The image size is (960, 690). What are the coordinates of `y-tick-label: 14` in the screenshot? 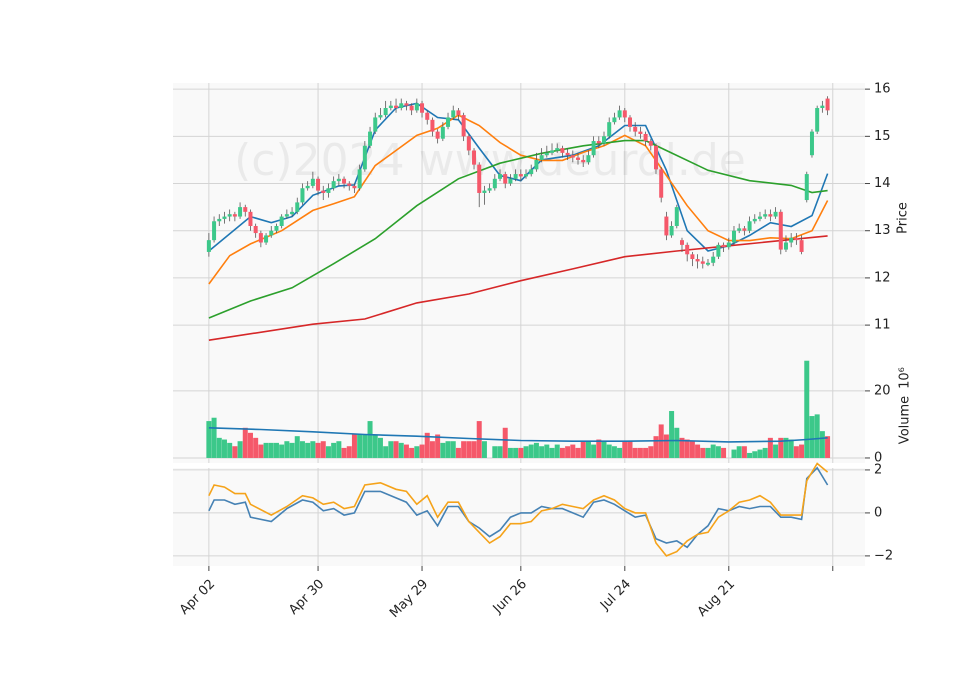 It's located at (882, 183).